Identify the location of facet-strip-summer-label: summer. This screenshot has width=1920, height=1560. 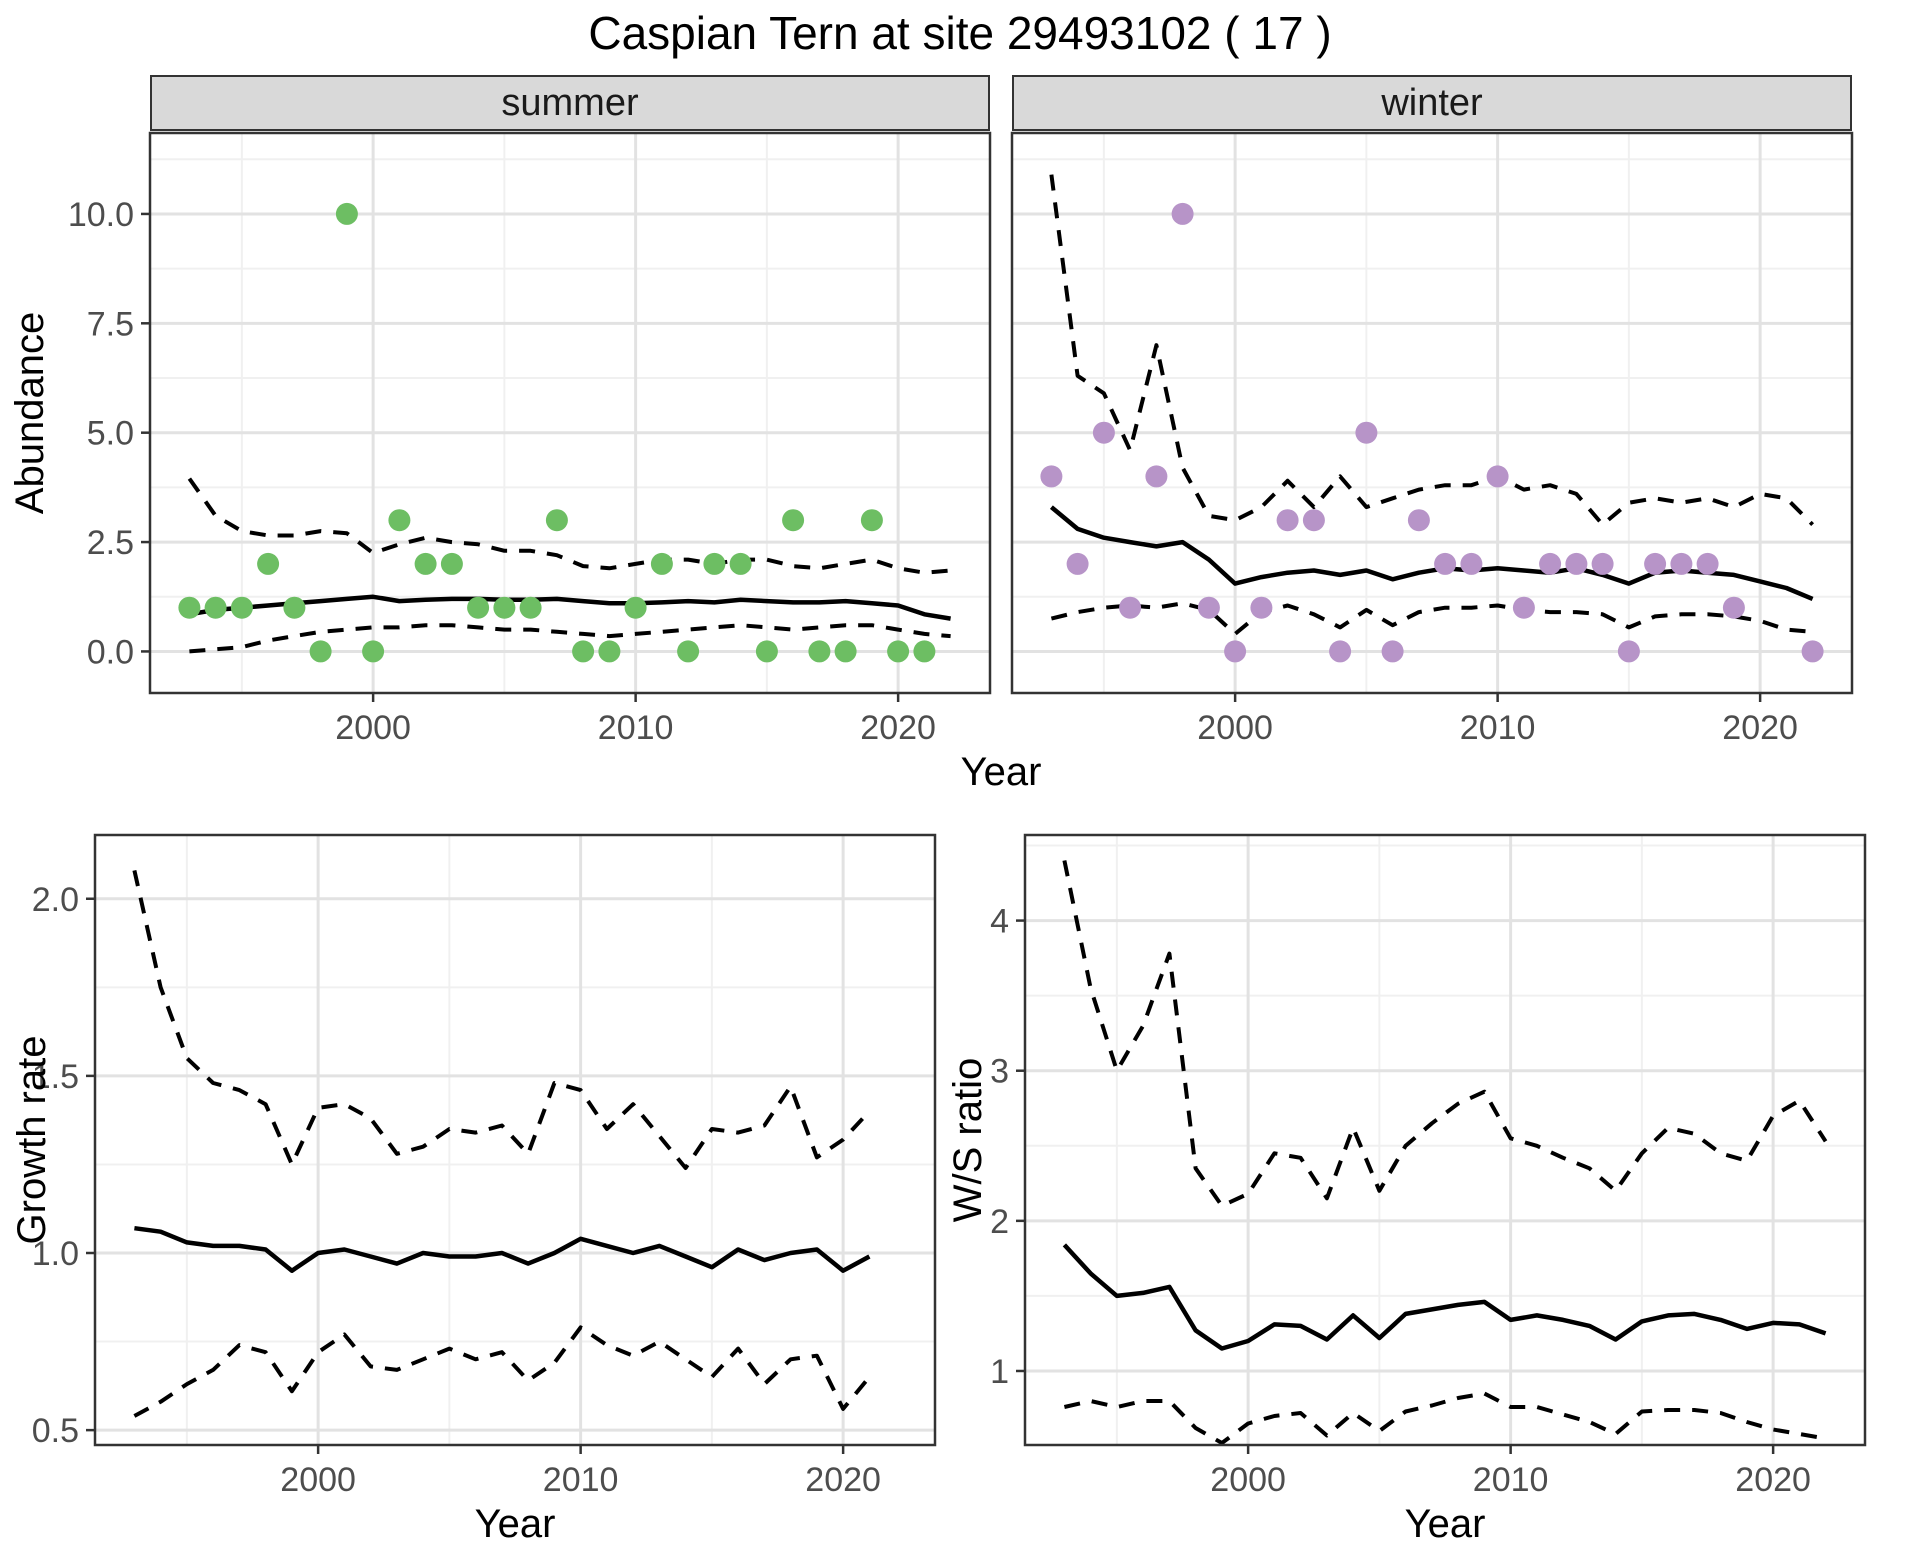
(570, 102).